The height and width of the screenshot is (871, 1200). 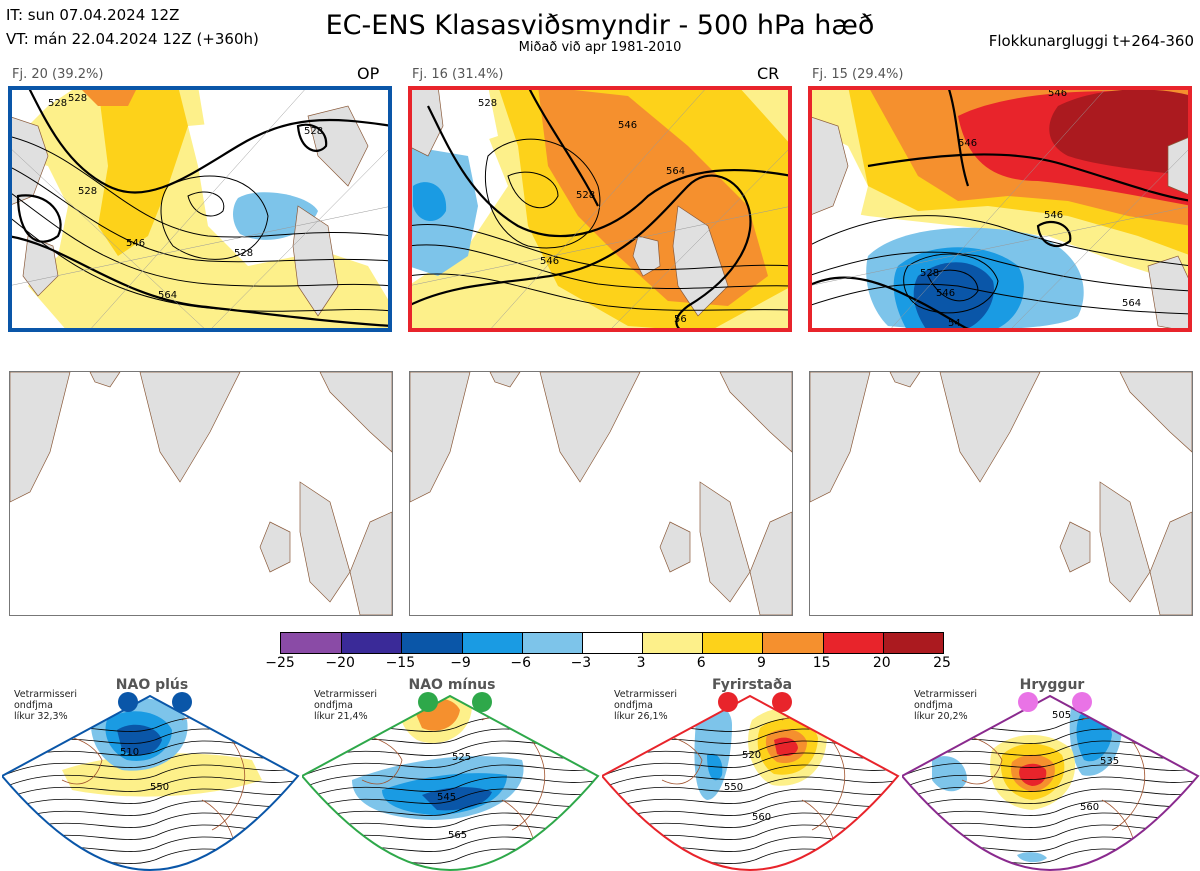 I want to click on regime-info: Vetrarmisseri ondfjma líkur 32,3%, so click(x=45, y=705).